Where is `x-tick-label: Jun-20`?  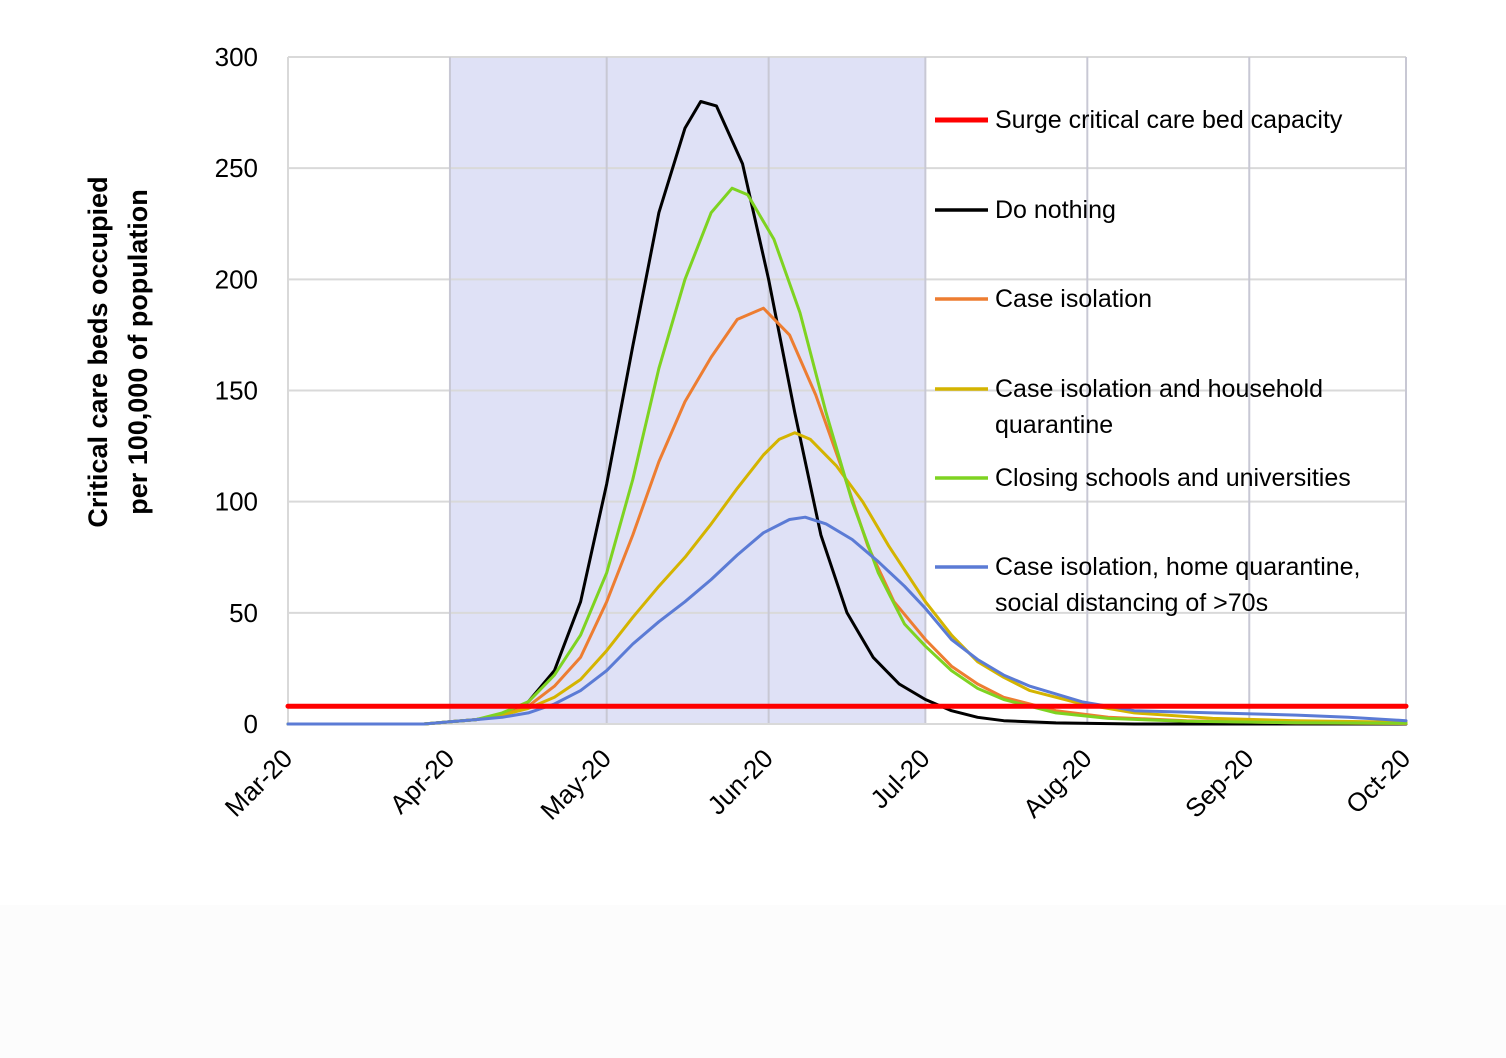 x-tick-label: Jun-20 is located at coordinates (739, 781).